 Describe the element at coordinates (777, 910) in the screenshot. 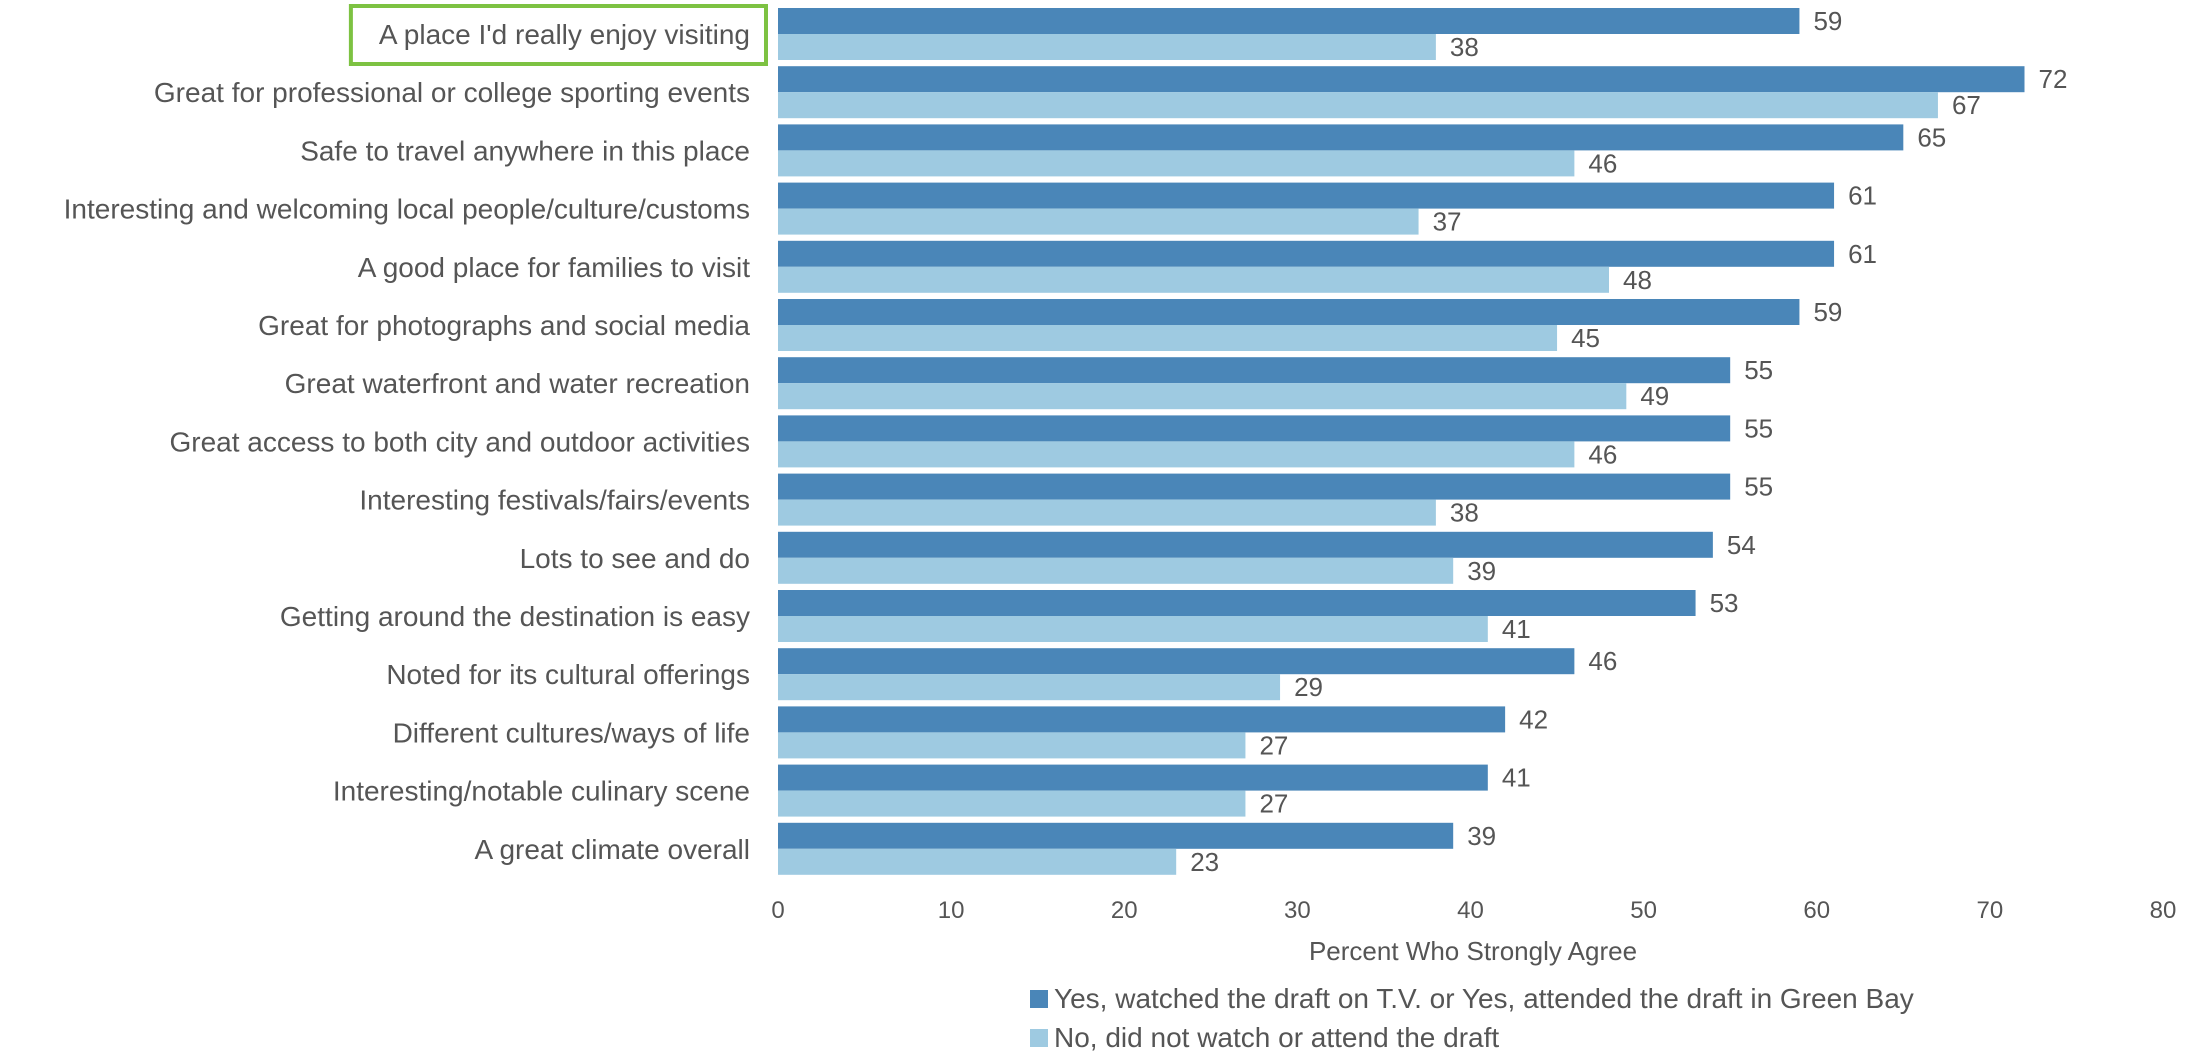

I see `x-tick-label: 0` at that location.